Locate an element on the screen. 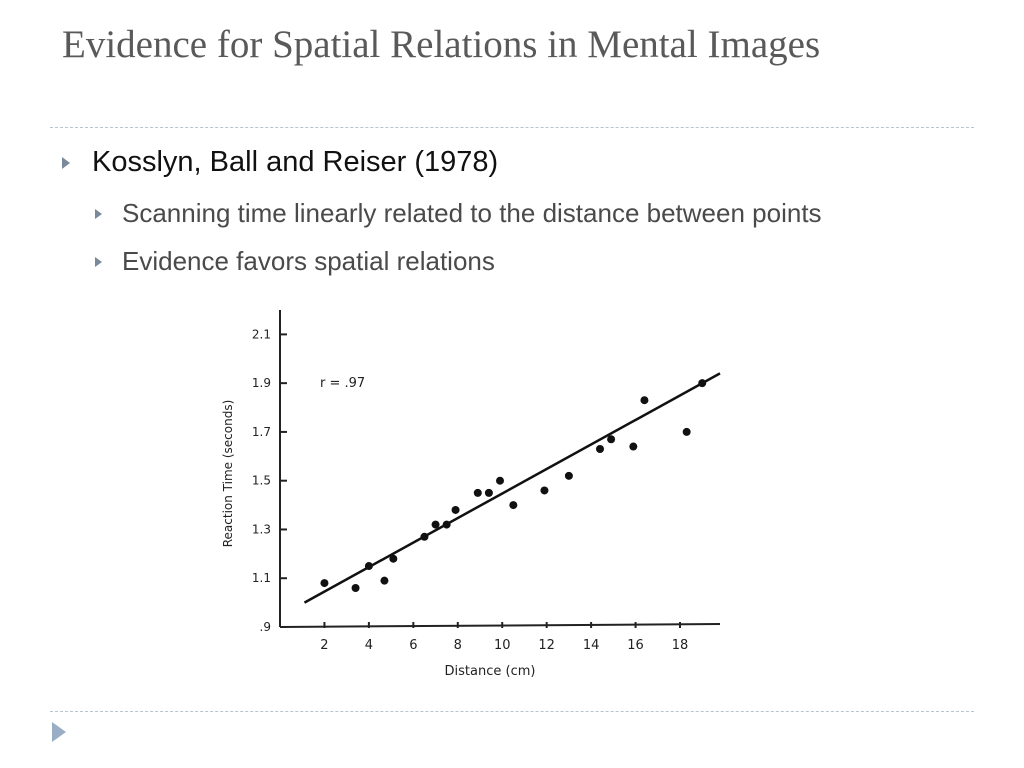  x-tick-label: 8 is located at coordinates (458, 645).